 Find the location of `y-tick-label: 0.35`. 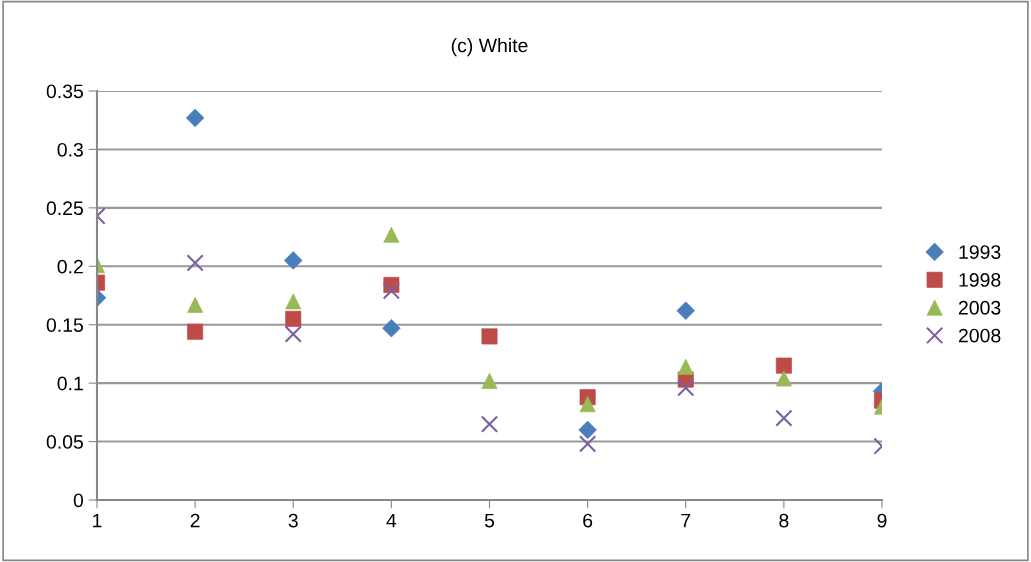

y-tick-label: 0.35 is located at coordinates (64, 91).